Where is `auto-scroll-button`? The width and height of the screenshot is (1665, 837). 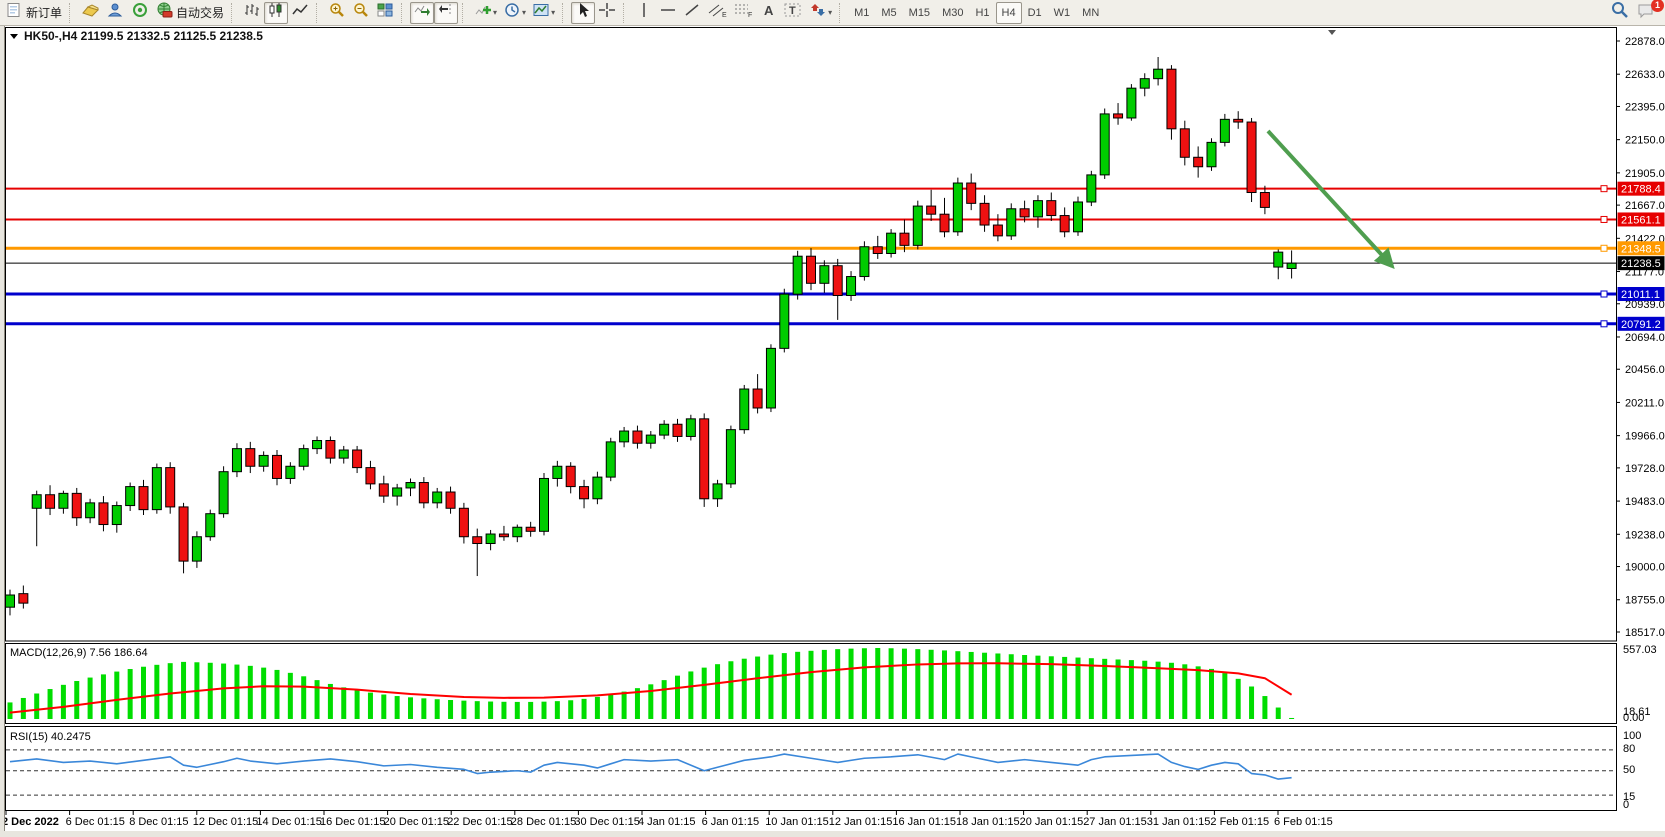
auto-scroll-button is located at coordinates (422, 12).